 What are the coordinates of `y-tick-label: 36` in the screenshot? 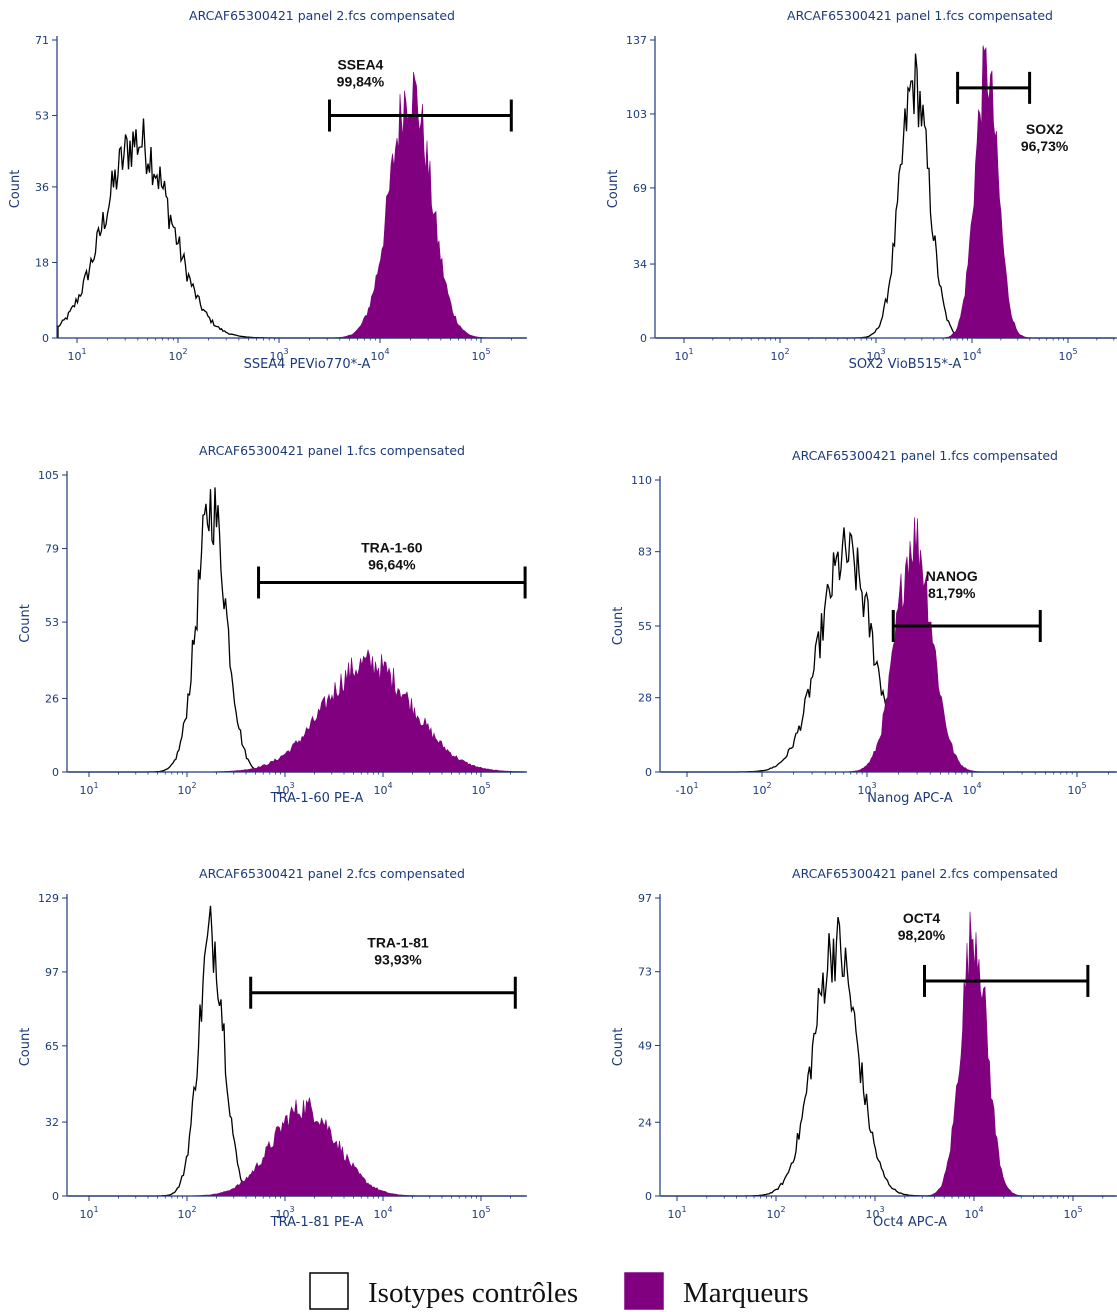 It's located at (42, 187).